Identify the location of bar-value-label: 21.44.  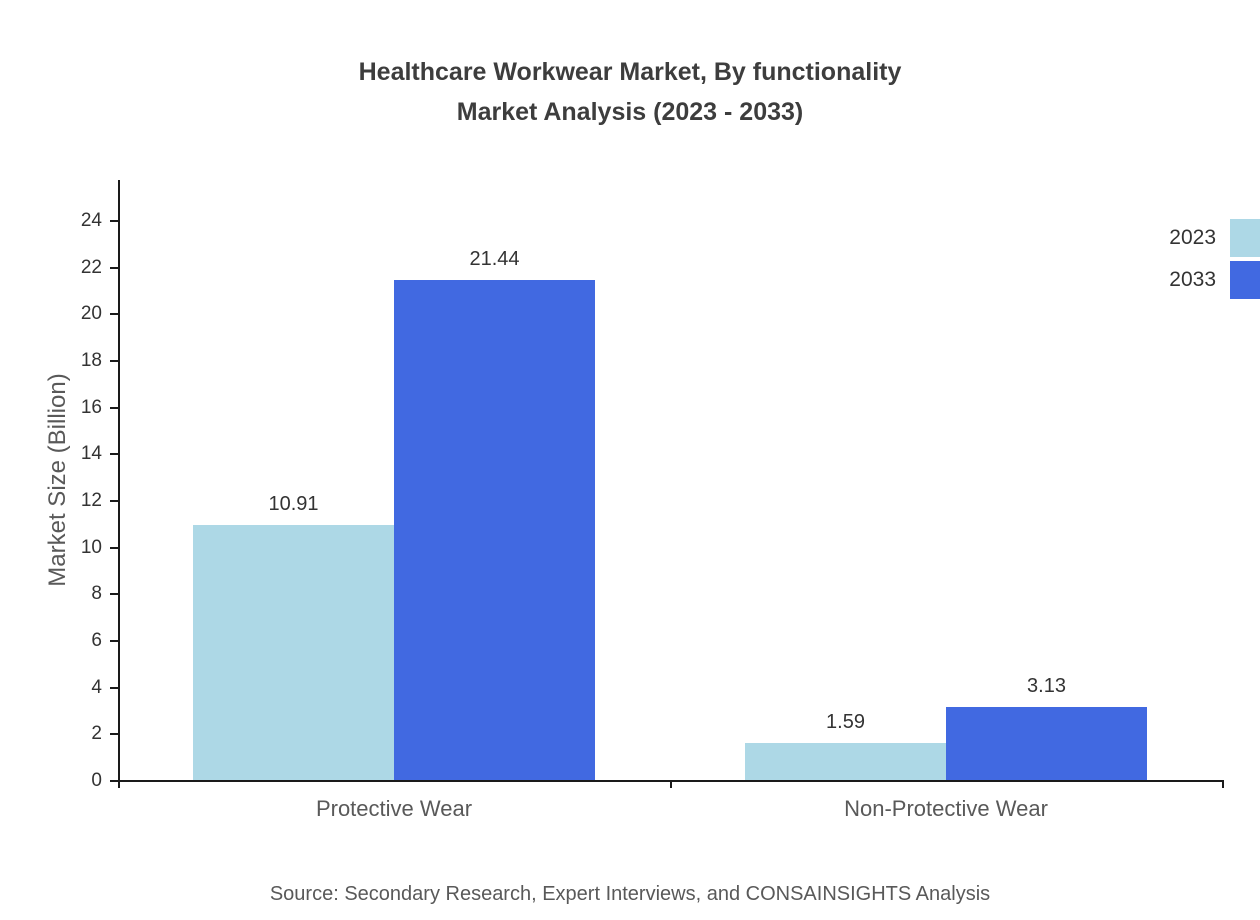
(494, 258).